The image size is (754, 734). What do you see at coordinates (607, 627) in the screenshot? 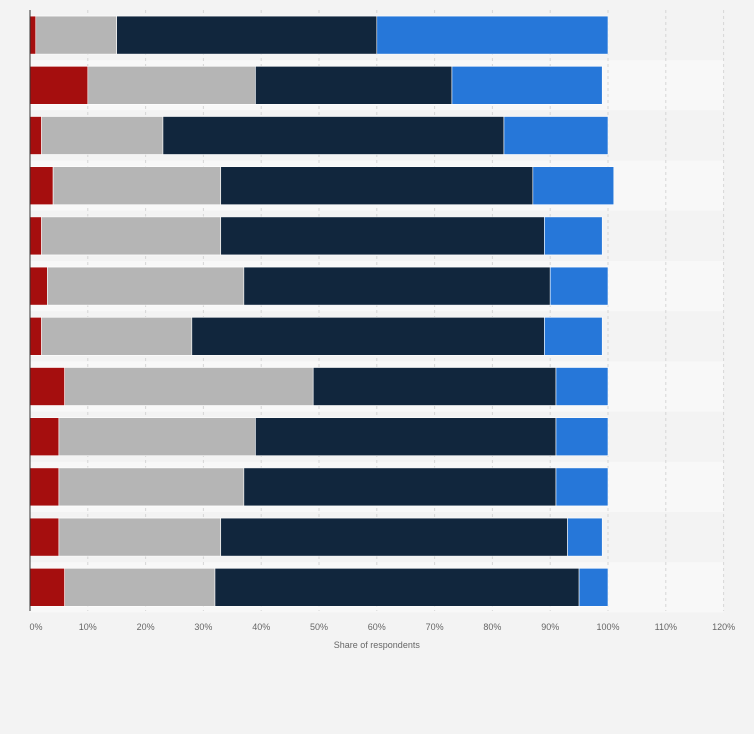
I see `x-tick-label: 100%` at bounding box center [607, 627].